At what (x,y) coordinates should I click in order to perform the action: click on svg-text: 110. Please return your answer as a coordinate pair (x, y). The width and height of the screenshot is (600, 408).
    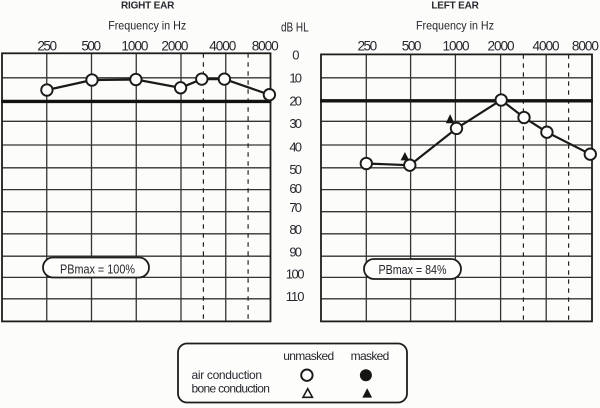
    Looking at the image, I should click on (295, 296).